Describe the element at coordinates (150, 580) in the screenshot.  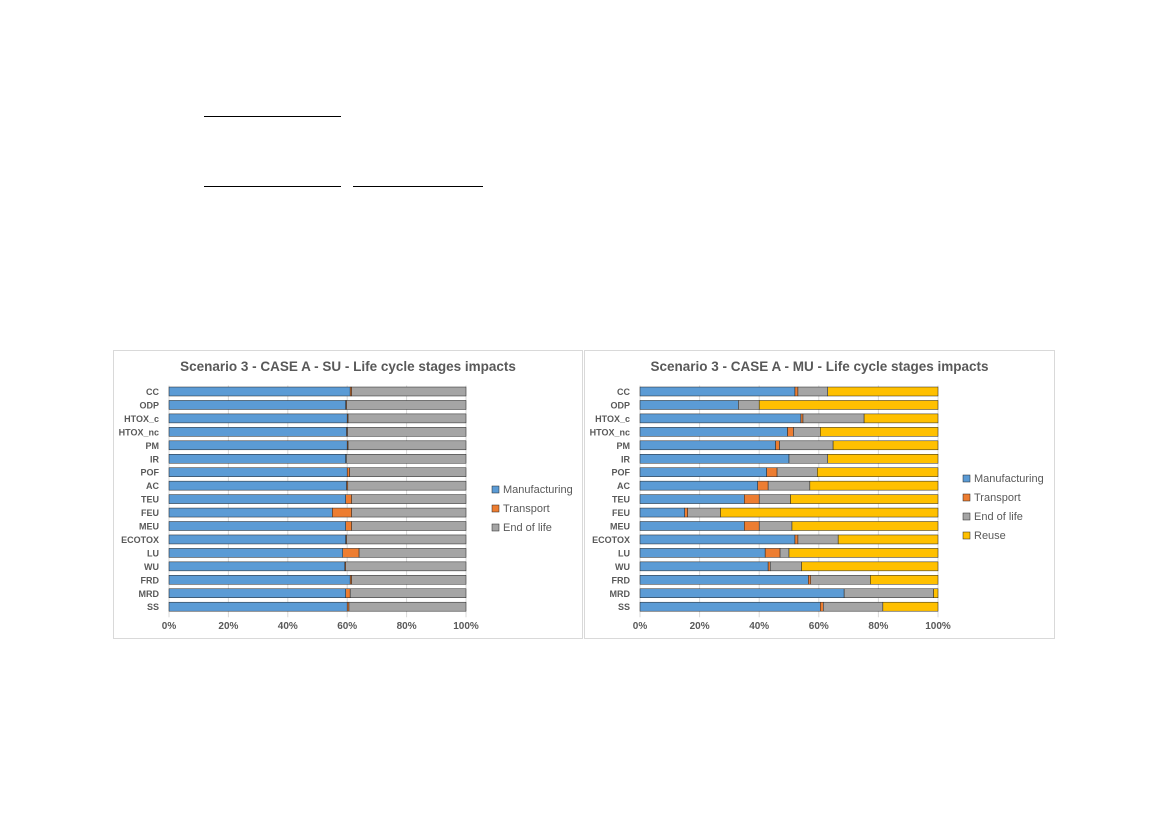
I see `category-label: FRD` at that location.